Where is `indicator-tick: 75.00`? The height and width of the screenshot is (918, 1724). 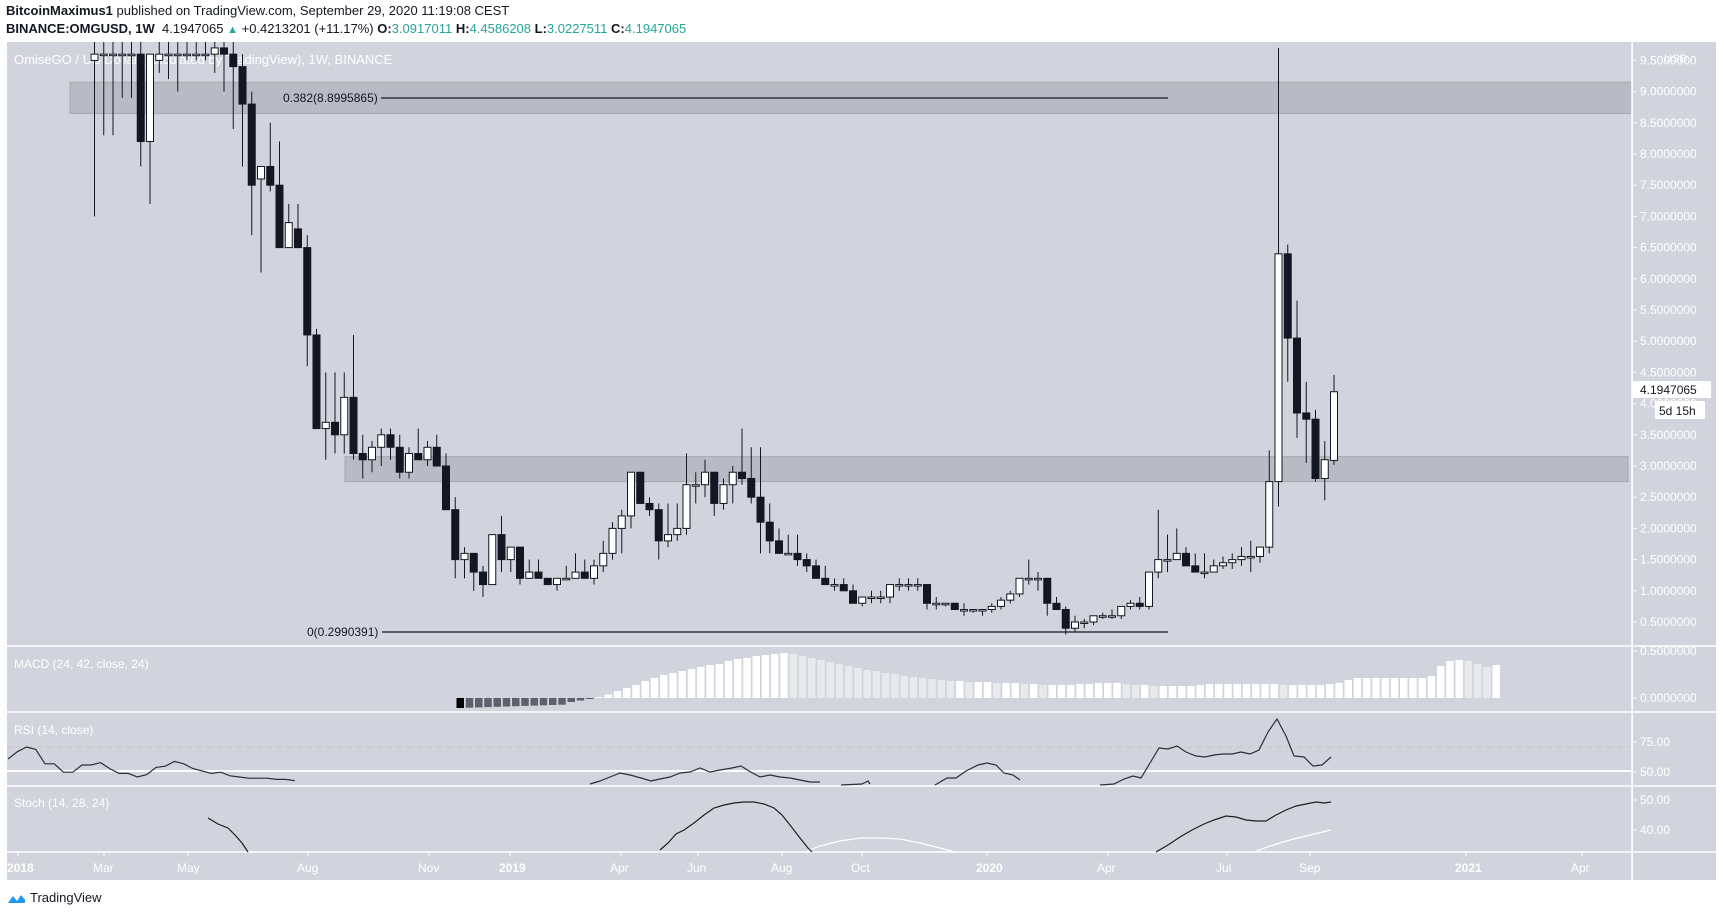 indicator-tick: 75.00 is located at coordinates (1655, 742).